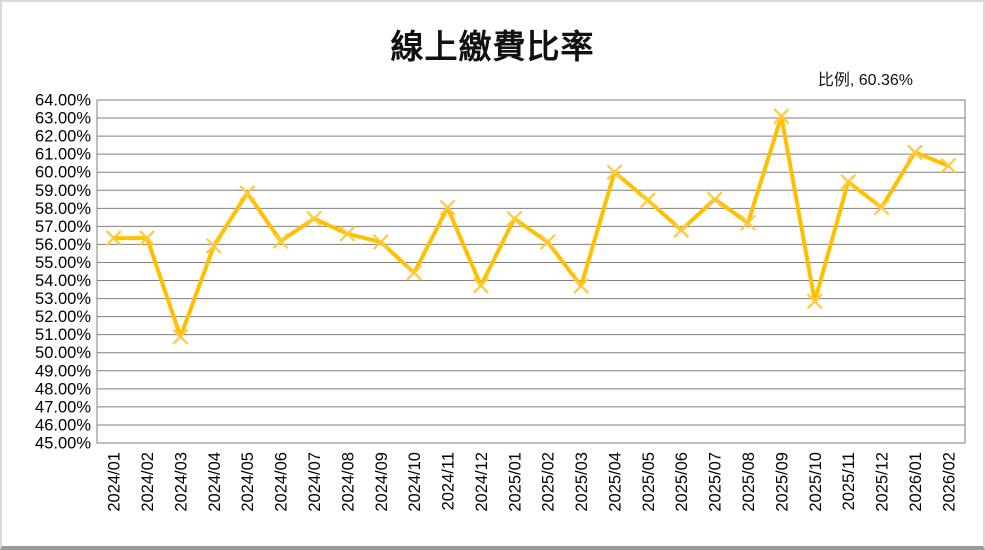 The width and height of the screenshot is (985, 550). What do you see at coordinates (865, 80) in the screenshot?
I see `last-point-data-label: 比例, 60.36%` at bounding box center [865, 80].